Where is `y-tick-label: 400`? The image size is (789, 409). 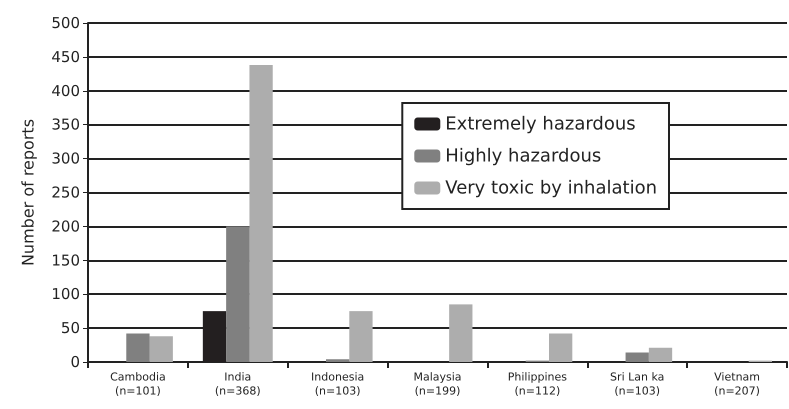 y-tick-label: 400 is located at coordinates (65, 91).